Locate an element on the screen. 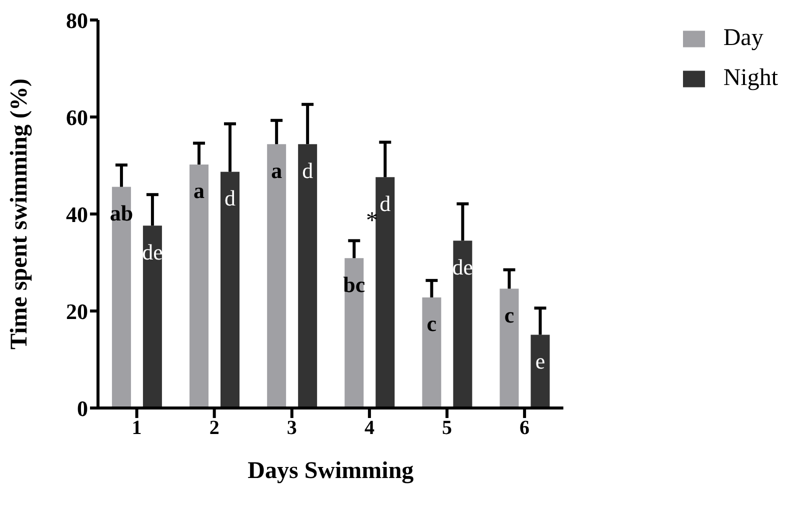 This screenshot has height=507, width=796. x-tick-label: 5 is located at coordinates (447, 428).